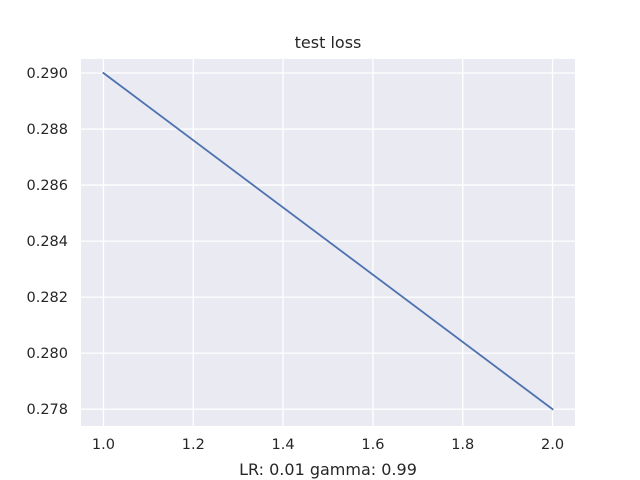 Image resolution: width=640 pixels, height=480 pixels. I want to click on y-tick-label: 0.282, so click(47, 298).